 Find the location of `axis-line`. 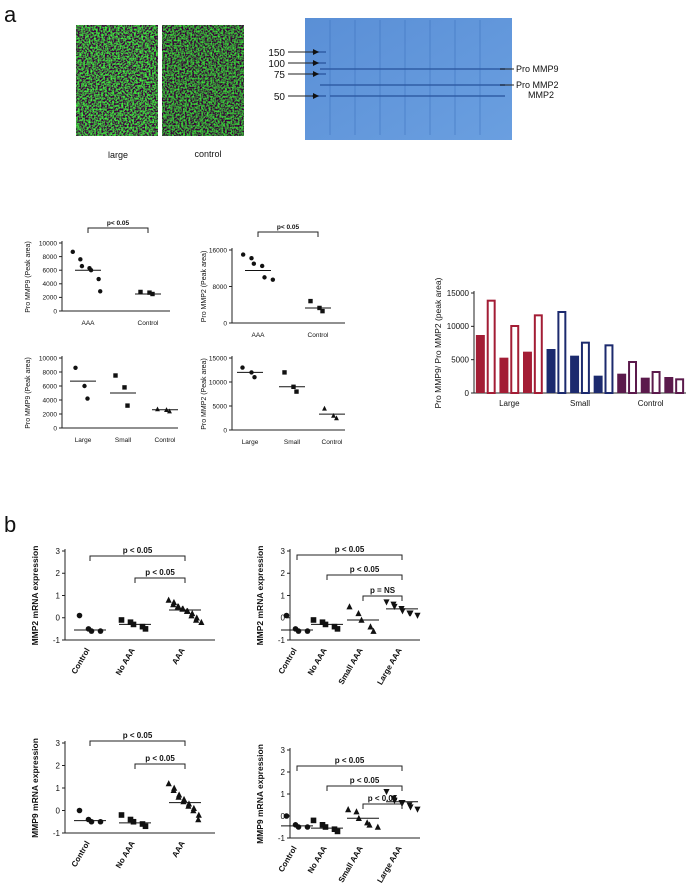

axis-line is located at coordinates (115, 276).